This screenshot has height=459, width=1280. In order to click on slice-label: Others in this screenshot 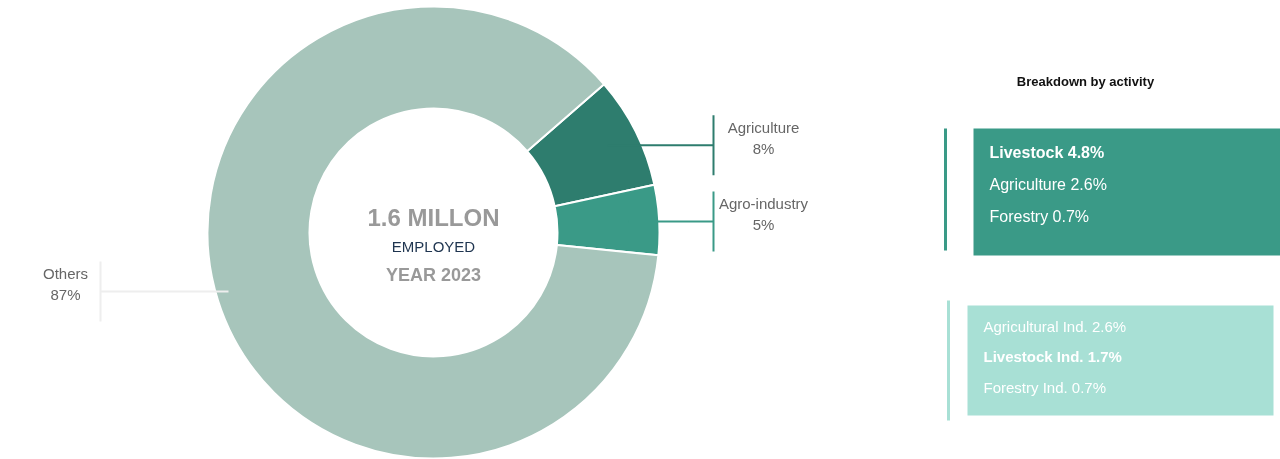, I will do `click(65, 273)`.